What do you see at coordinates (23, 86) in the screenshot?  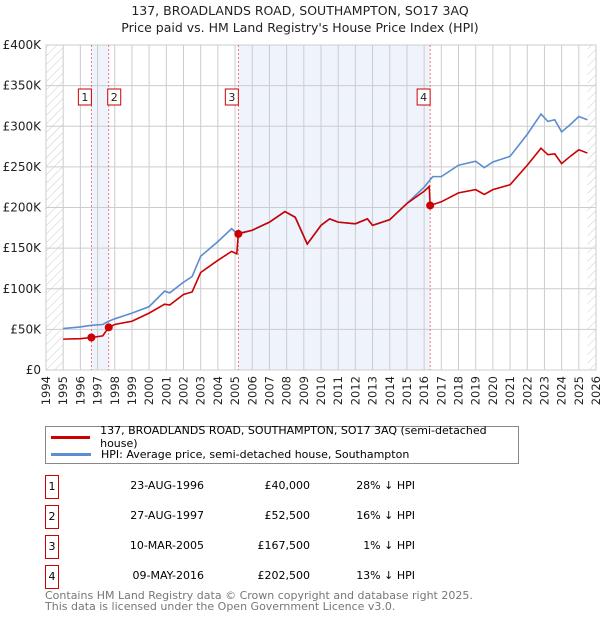 I see `y-tick-label: £350K` at bounding box center [23, 86].